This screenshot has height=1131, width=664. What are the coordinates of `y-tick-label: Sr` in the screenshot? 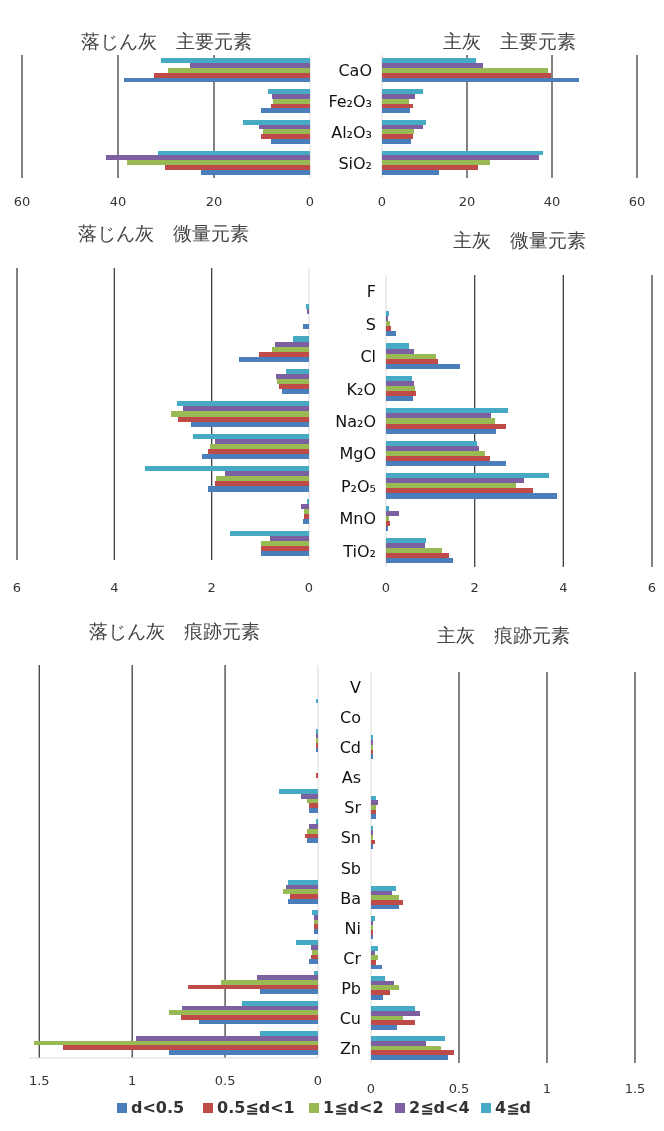 It's located at (353, 808).